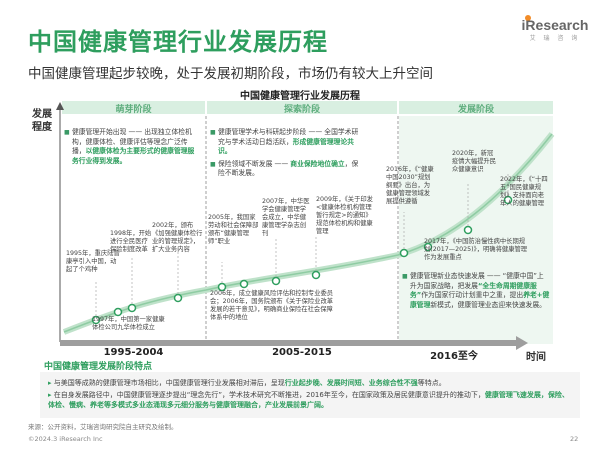 The width and height of the screenshot is (600, 450). I want to click on stage-panel-development, so click(476, 230).